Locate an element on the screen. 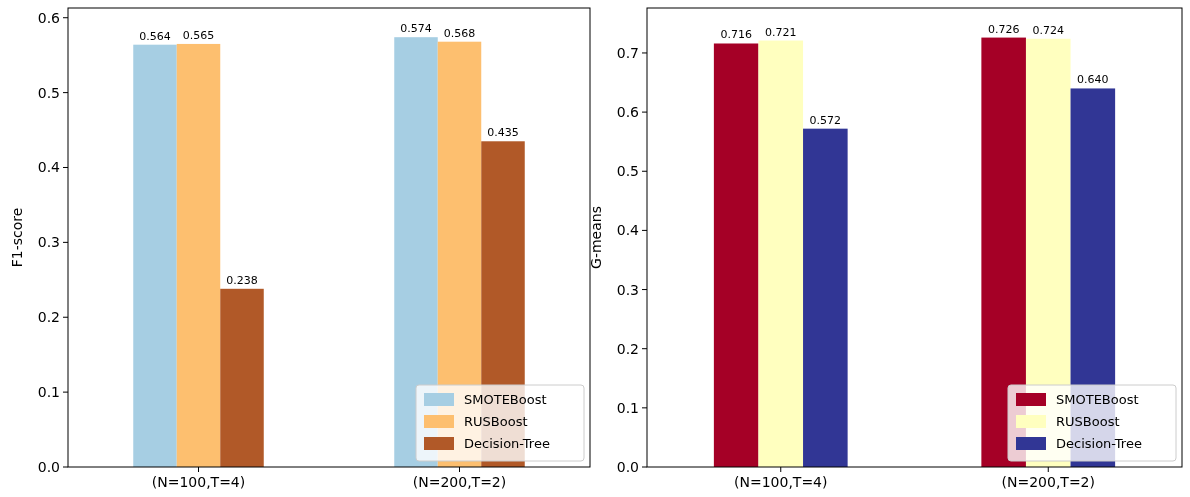 This screenshot has height=497, width=1190. data-label: 0.724 is located at coordinates (1048, 30).